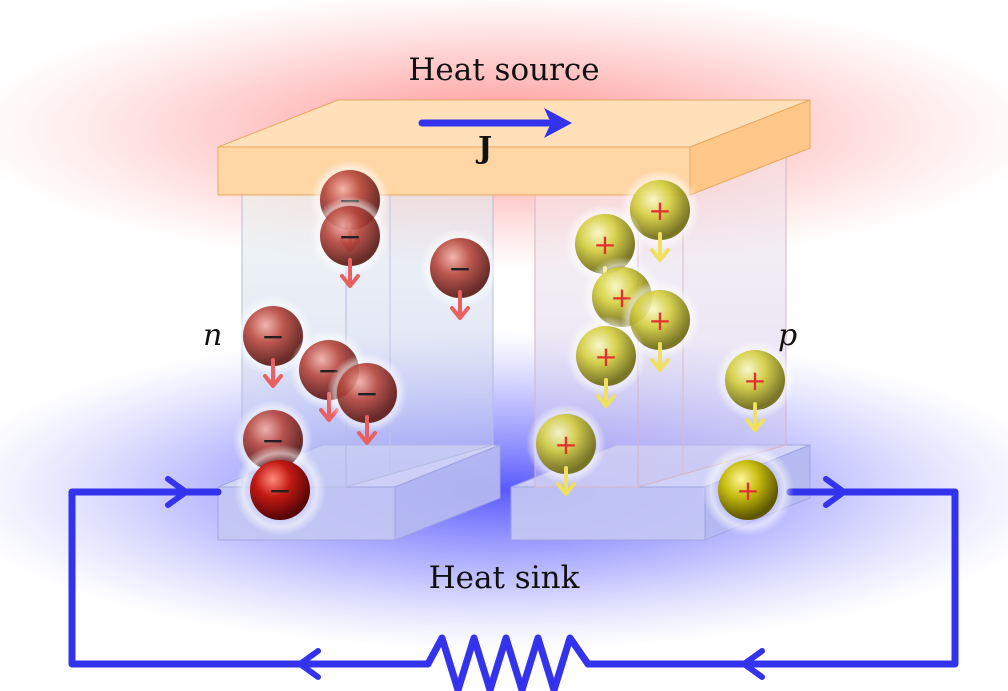 This screenshot has height=691, width=1008. I want to click on resistor-icon, so click(508, 662).